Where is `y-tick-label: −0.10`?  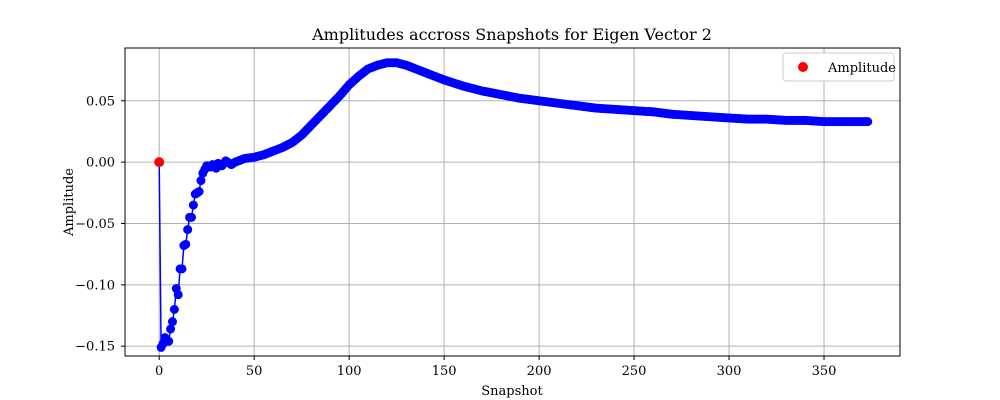
y-tick-label: −0.10 is located at coordinates (95, 285).